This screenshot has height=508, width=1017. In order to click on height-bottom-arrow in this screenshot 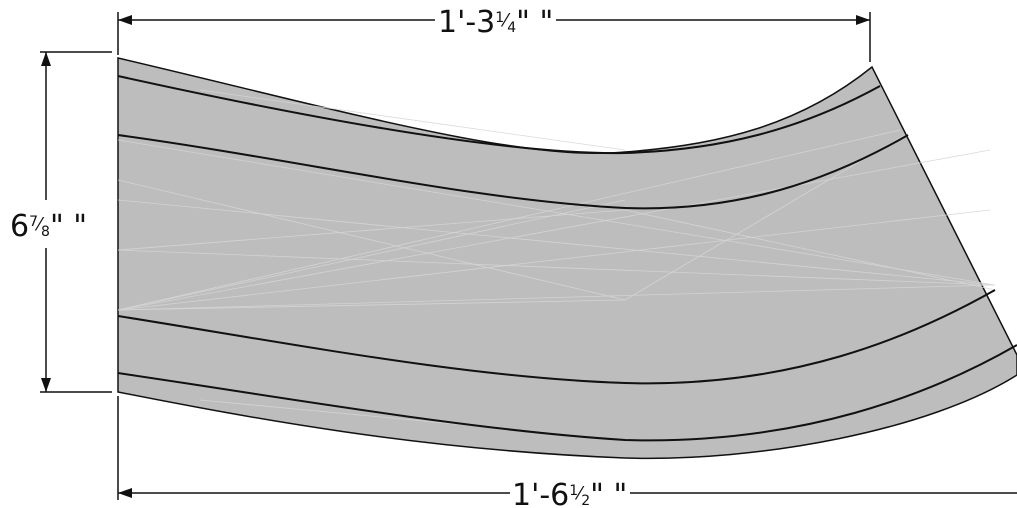, I will do `click(46, 385)`.